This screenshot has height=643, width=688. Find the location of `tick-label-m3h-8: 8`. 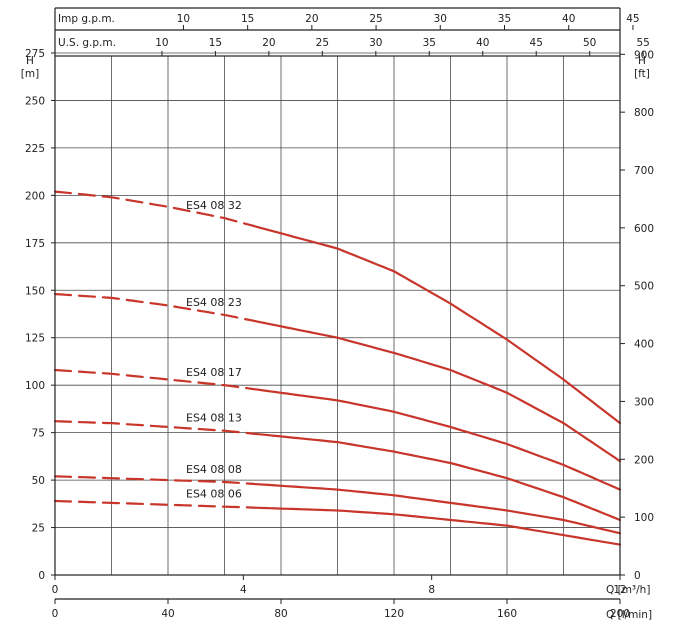

tick-label-m3h-8: 8 is located at coordinates (431, 590).